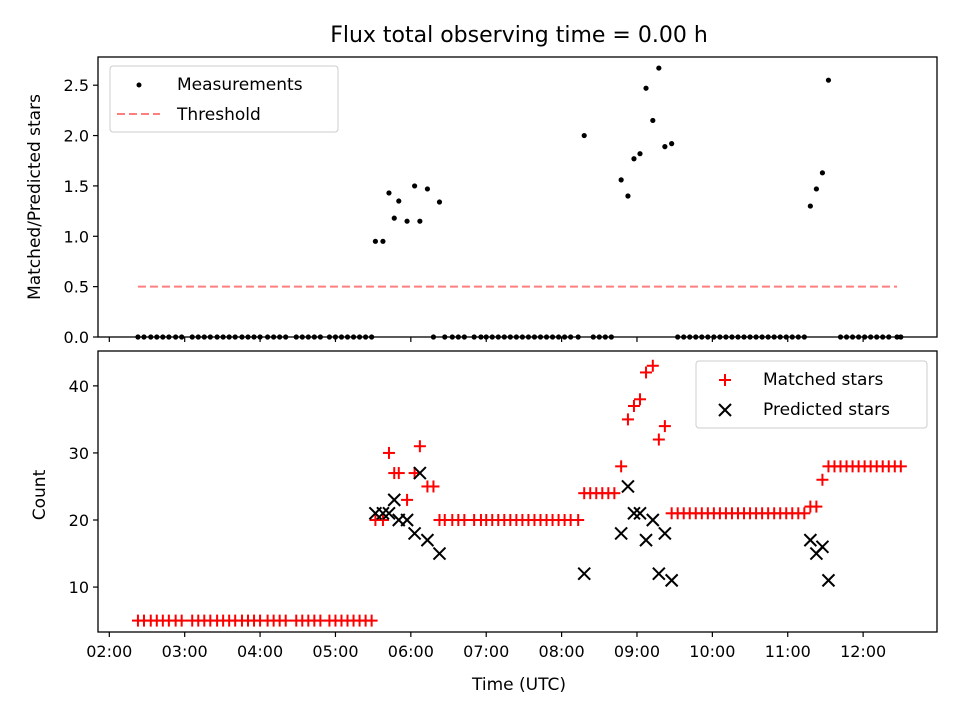  What do you see at coordinates (519, 35) in the screenshot?
I see `chart-title: Flux total observing time = 0.00 h` at bounding box center [519, 35].